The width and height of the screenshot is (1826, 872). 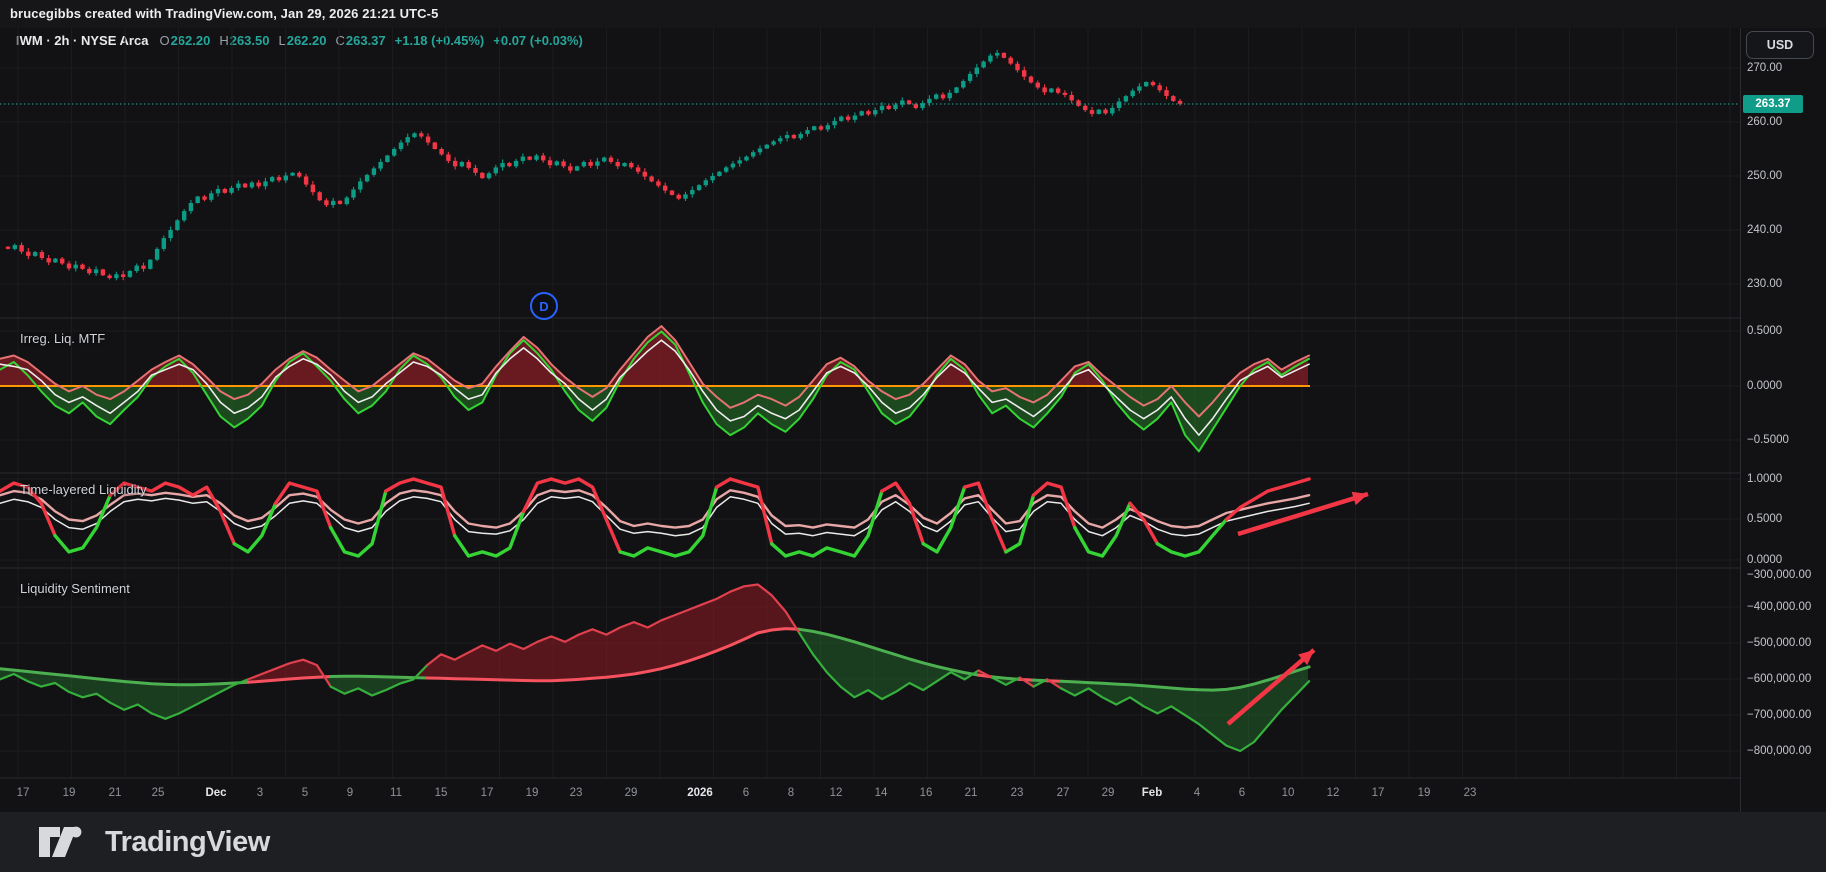 I want to click on time-tick-label: 16, so click(x=926, y=793).